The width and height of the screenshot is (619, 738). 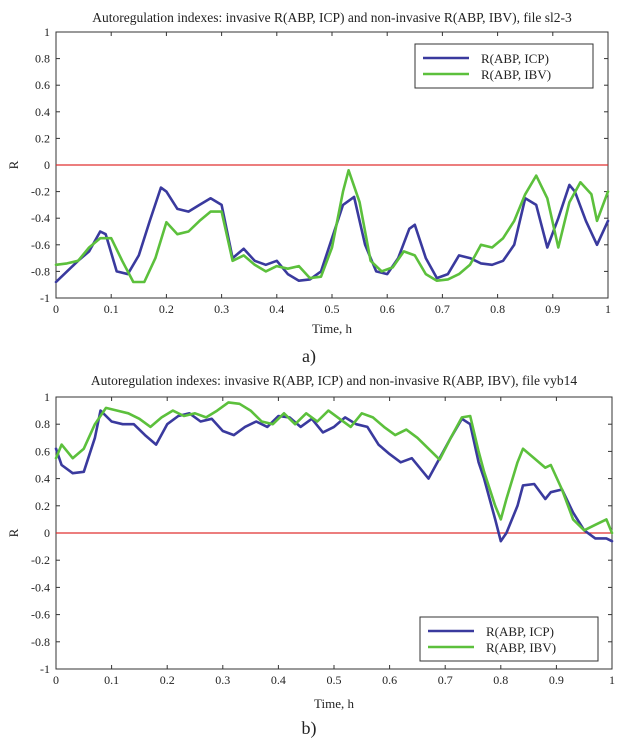 What do you see at coordinates (309, 356) in the screenshot?
I see `panel-caption-a: a)` at bounding box center [309, 356].